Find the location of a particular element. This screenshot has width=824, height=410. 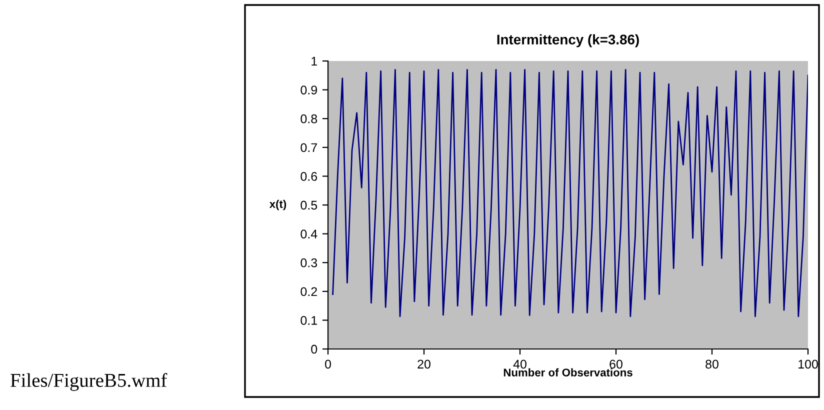

x-tick-label: 0 is located at coordinates (328, 364).